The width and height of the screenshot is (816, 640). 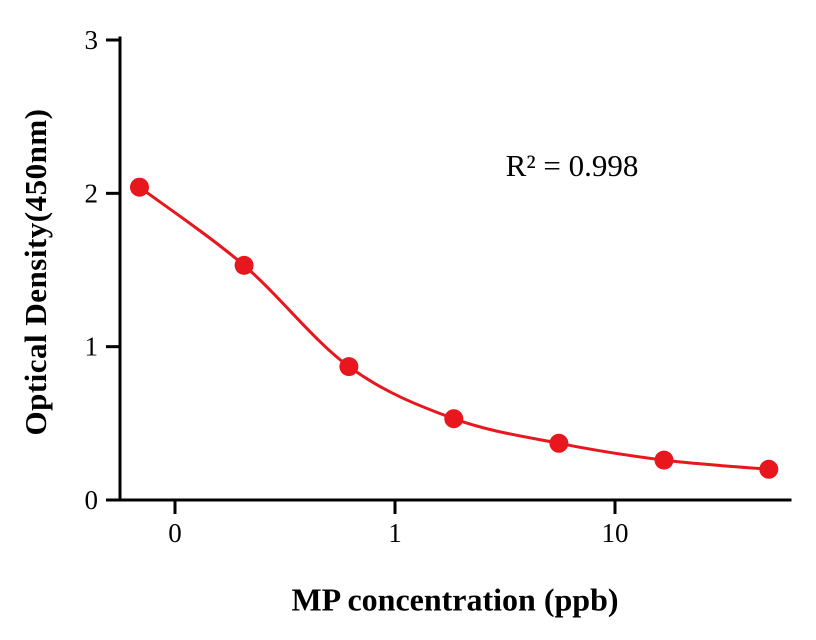 I want to click on y-tick-label: 1, so click(x=92, y=347).